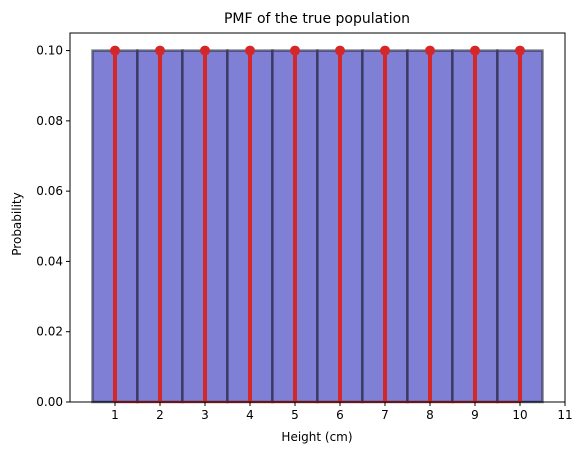 This screenshot has width=584, height=455. What do you see at coordinates (295, 415) in the screenshot?
I see `x-tick-label-5: 5` at bounding box center [295, 415].